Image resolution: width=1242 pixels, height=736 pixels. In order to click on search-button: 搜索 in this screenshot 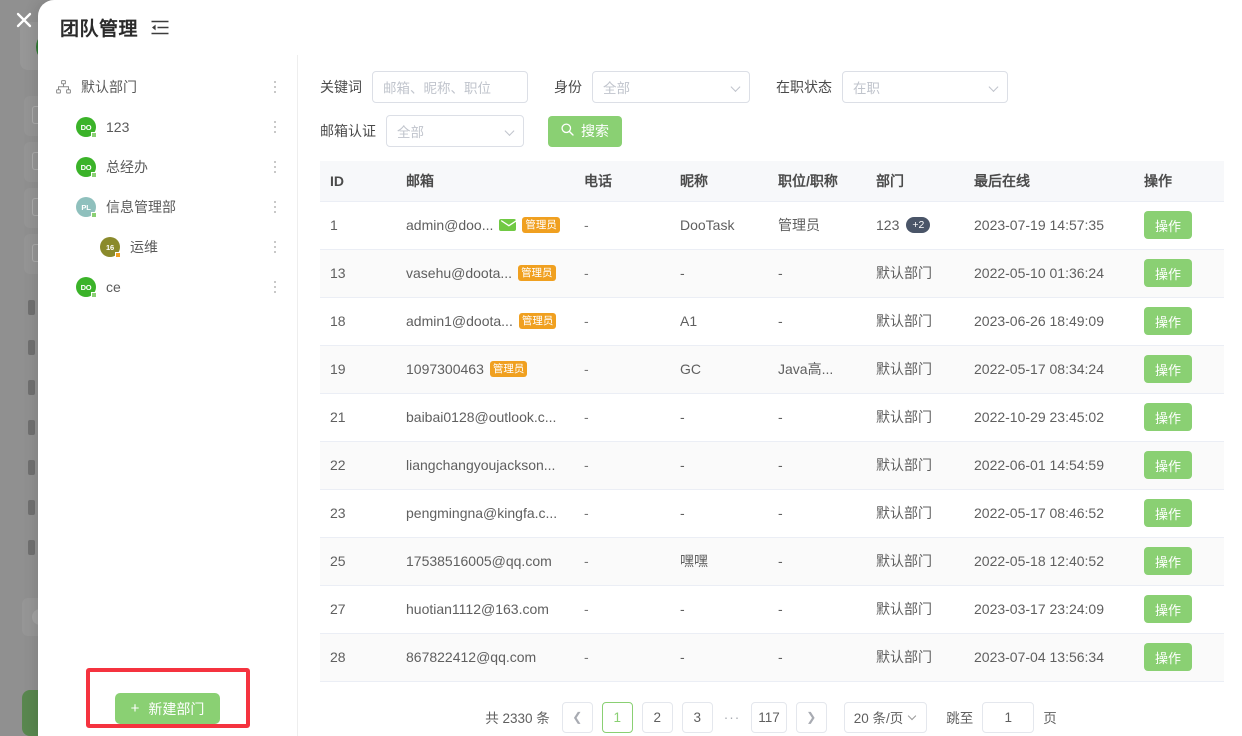, I will do `click(585, 131)`.